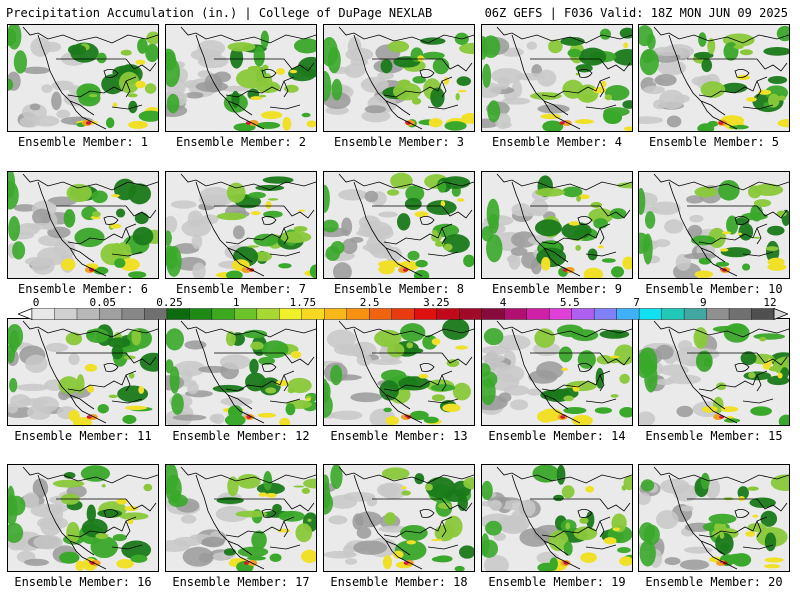 The height and width of the screenshot is (600, 800). I want to click on colorbar-tick-label: 0.25, so click(169, 302).